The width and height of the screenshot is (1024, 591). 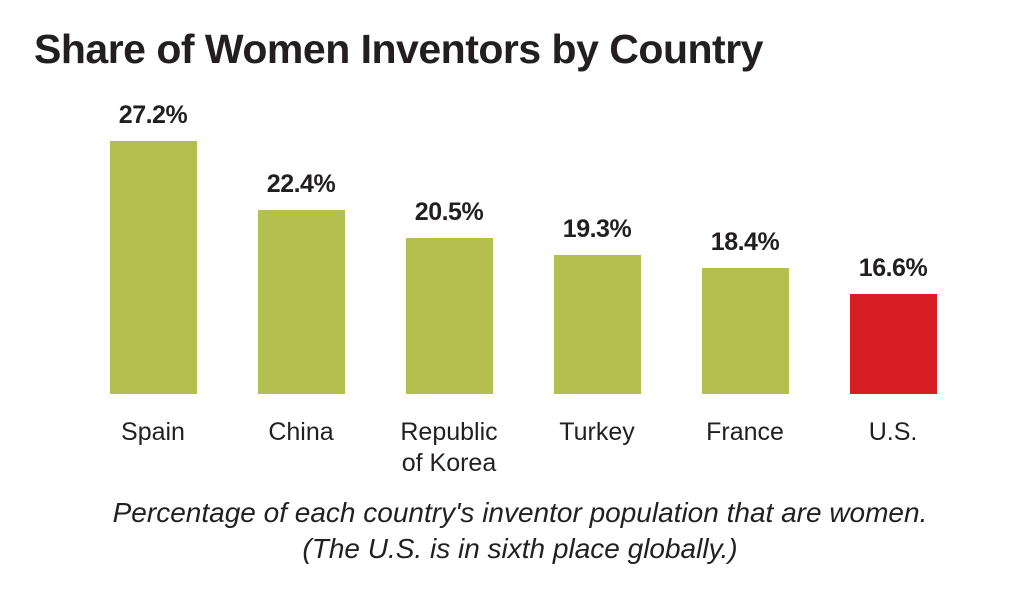 I want to click on value-label: 18.4%, so click(x=745, y=242).